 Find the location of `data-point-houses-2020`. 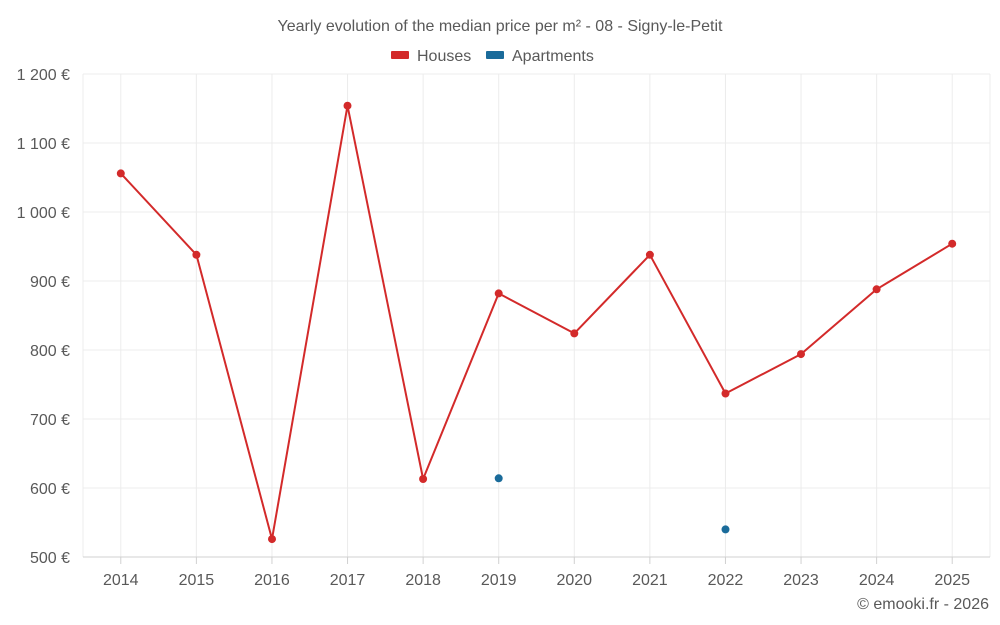

data-point-houses-2020 is located at coordinates (574, 333).